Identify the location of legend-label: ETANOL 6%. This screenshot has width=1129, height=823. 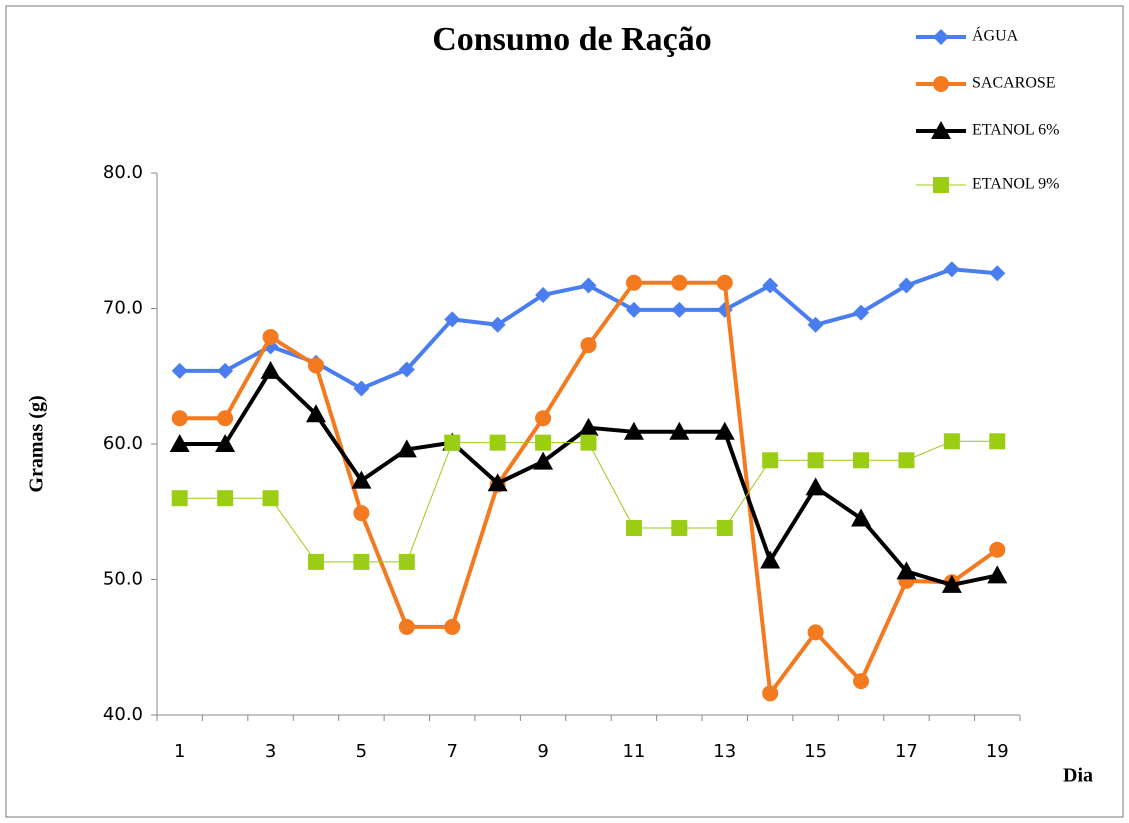
(1015, 130).